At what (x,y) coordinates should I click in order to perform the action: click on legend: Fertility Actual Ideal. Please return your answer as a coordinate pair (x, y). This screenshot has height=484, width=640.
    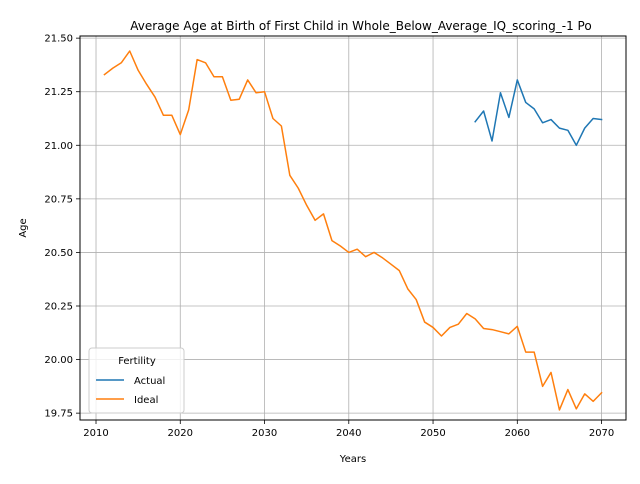
    Looking at the image, I should click on (136, 380).